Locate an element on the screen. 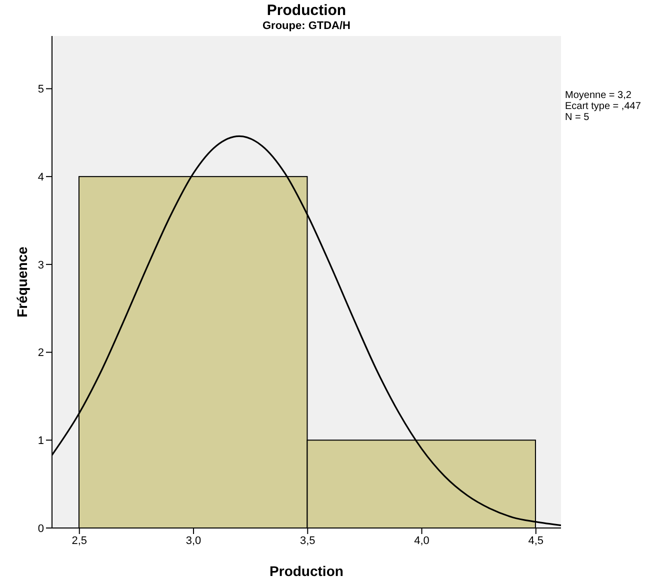 The width and height of the screenshot is (670, 584). x-tick-label: 4,0 is located at coordinates (422, 540).